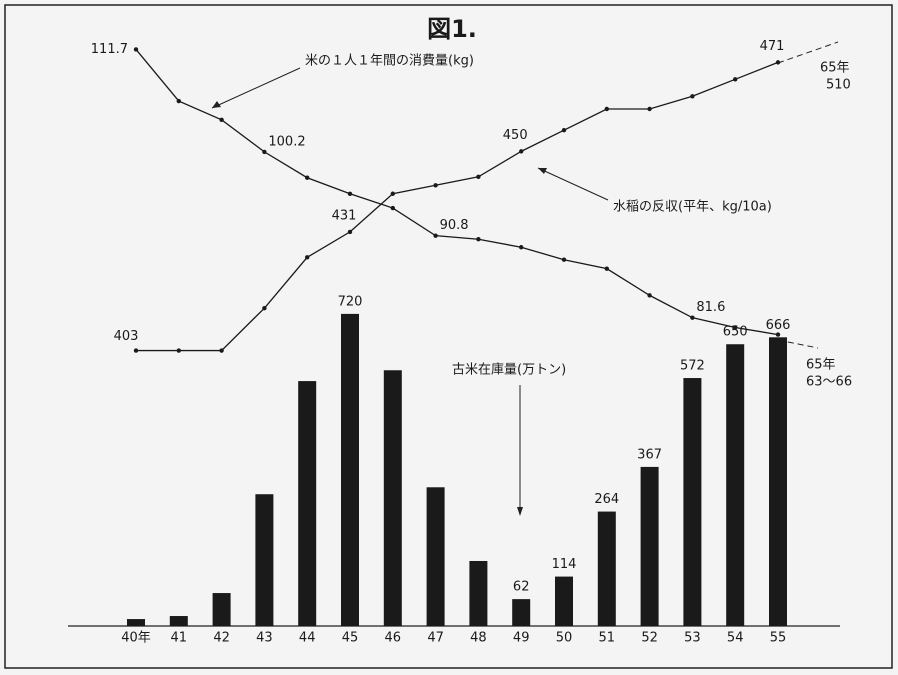 The image size is (898, 675). Describe the element at coordinates (521, 638) in the screenshot. I see `x-tick-label: 49` at that location.